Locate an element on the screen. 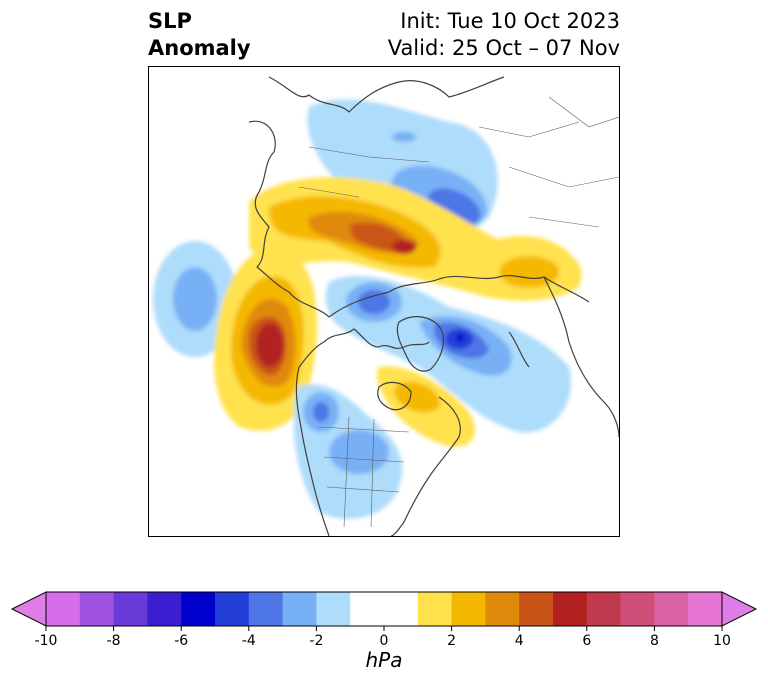 The width and height of the screenshot is (768, 686). colorbar-tick-label: 2 is located at coordinates (451, 641).